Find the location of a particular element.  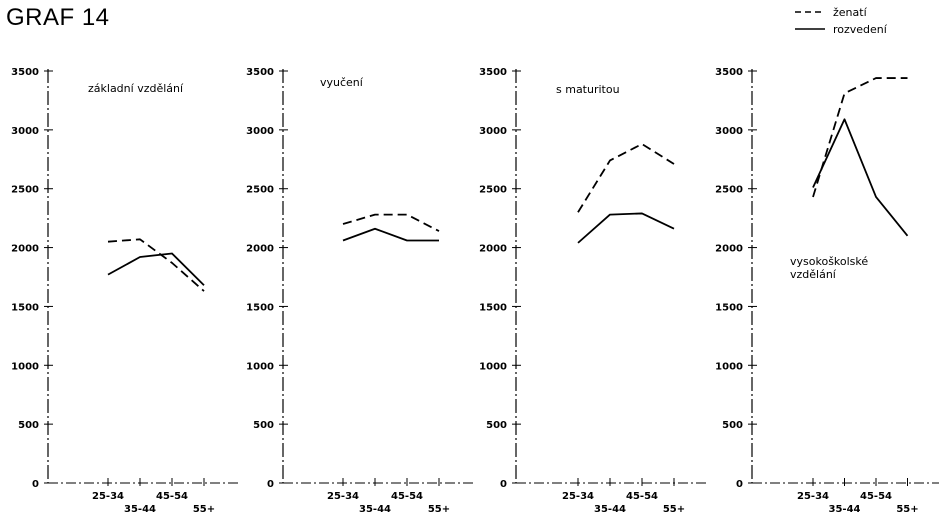

panel-title: vzdělání is located at coordinates (813, 274).